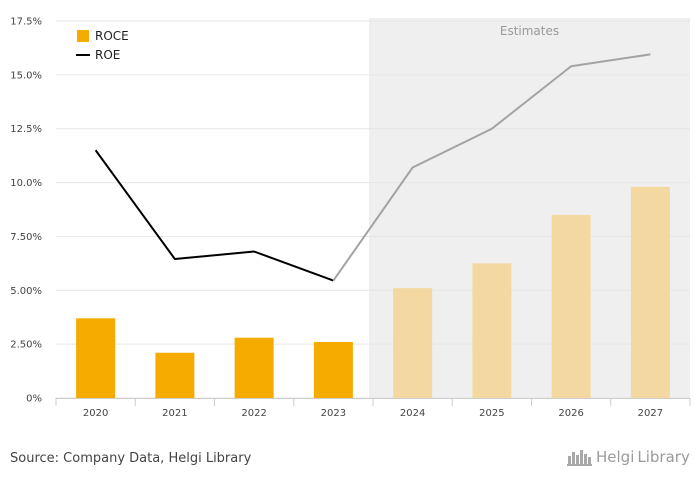 Image resolution: width=700 pixels, height=483 pixels. Describe the element at coordinates (131, 458) in the screenshot. I see `source-note: Source: Company Data, Helgi Library` at that location.